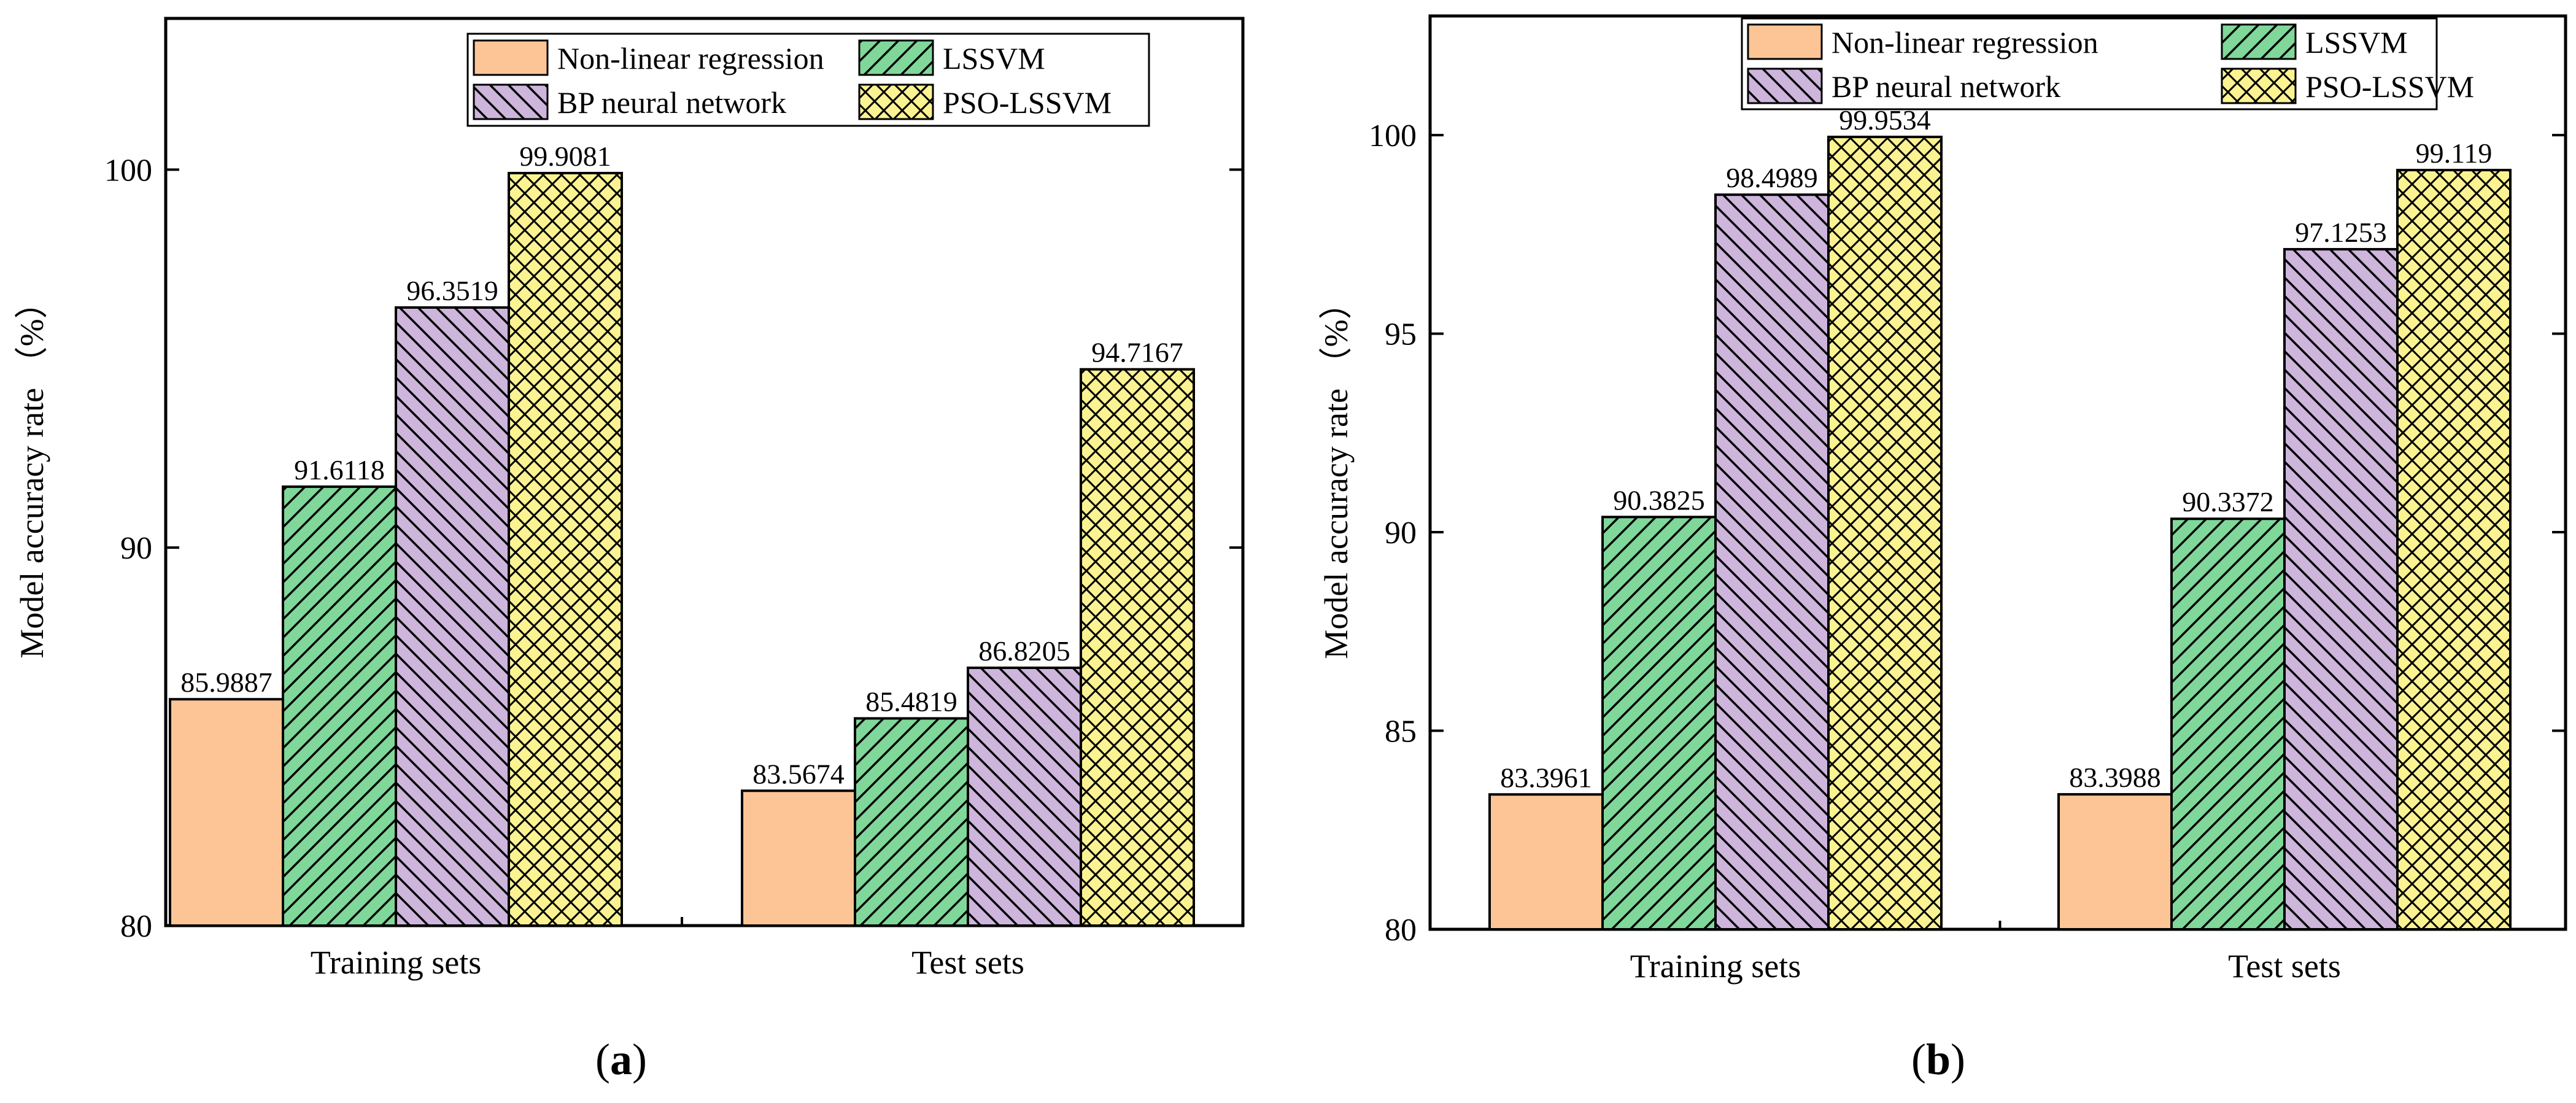  I want to click on legend-b-swatch-lssvm, so click(2259, 41).